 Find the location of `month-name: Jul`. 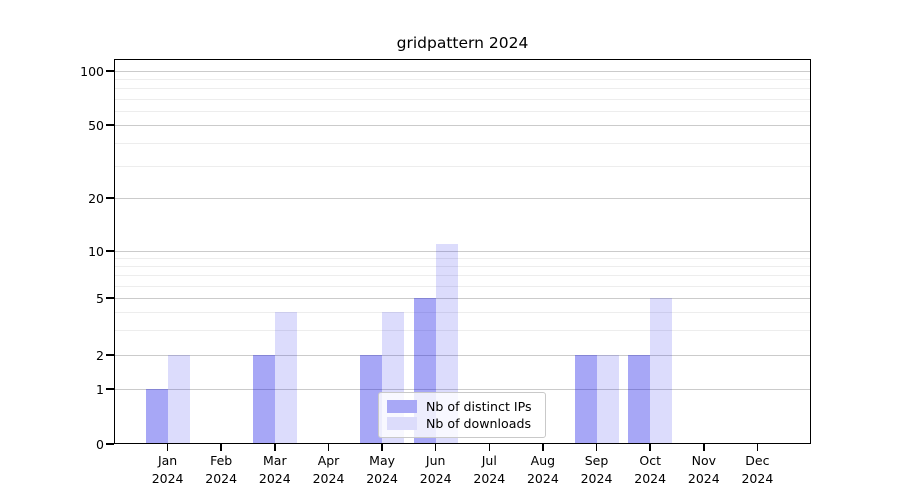

month-name: Jul is located at coordinates (489, 460).